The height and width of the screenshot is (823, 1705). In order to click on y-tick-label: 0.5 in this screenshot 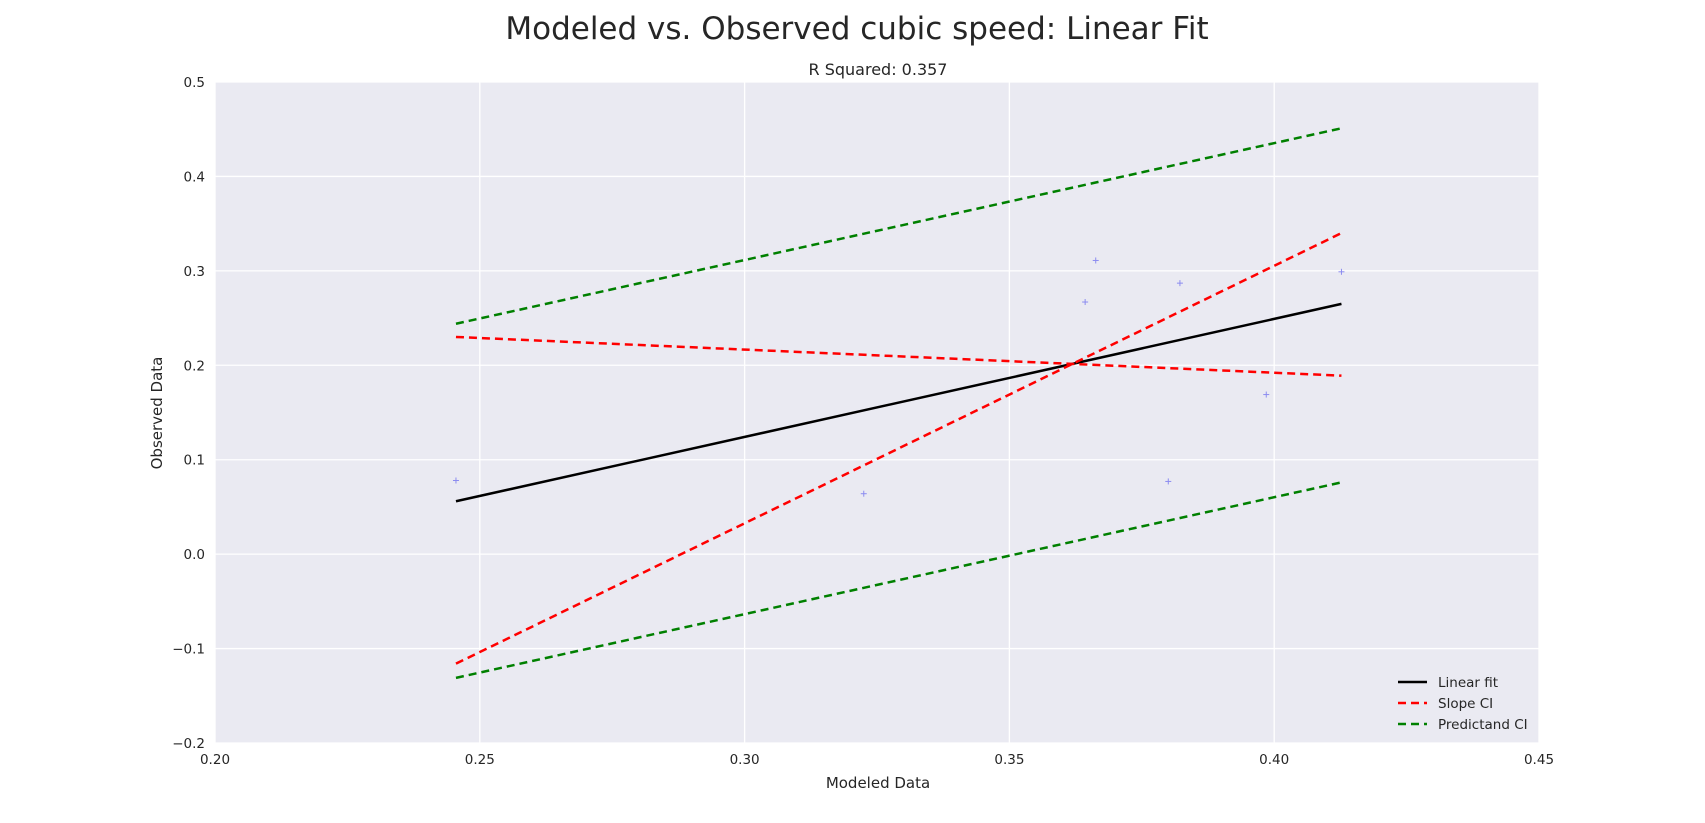, I will do `click(194, 83)`.